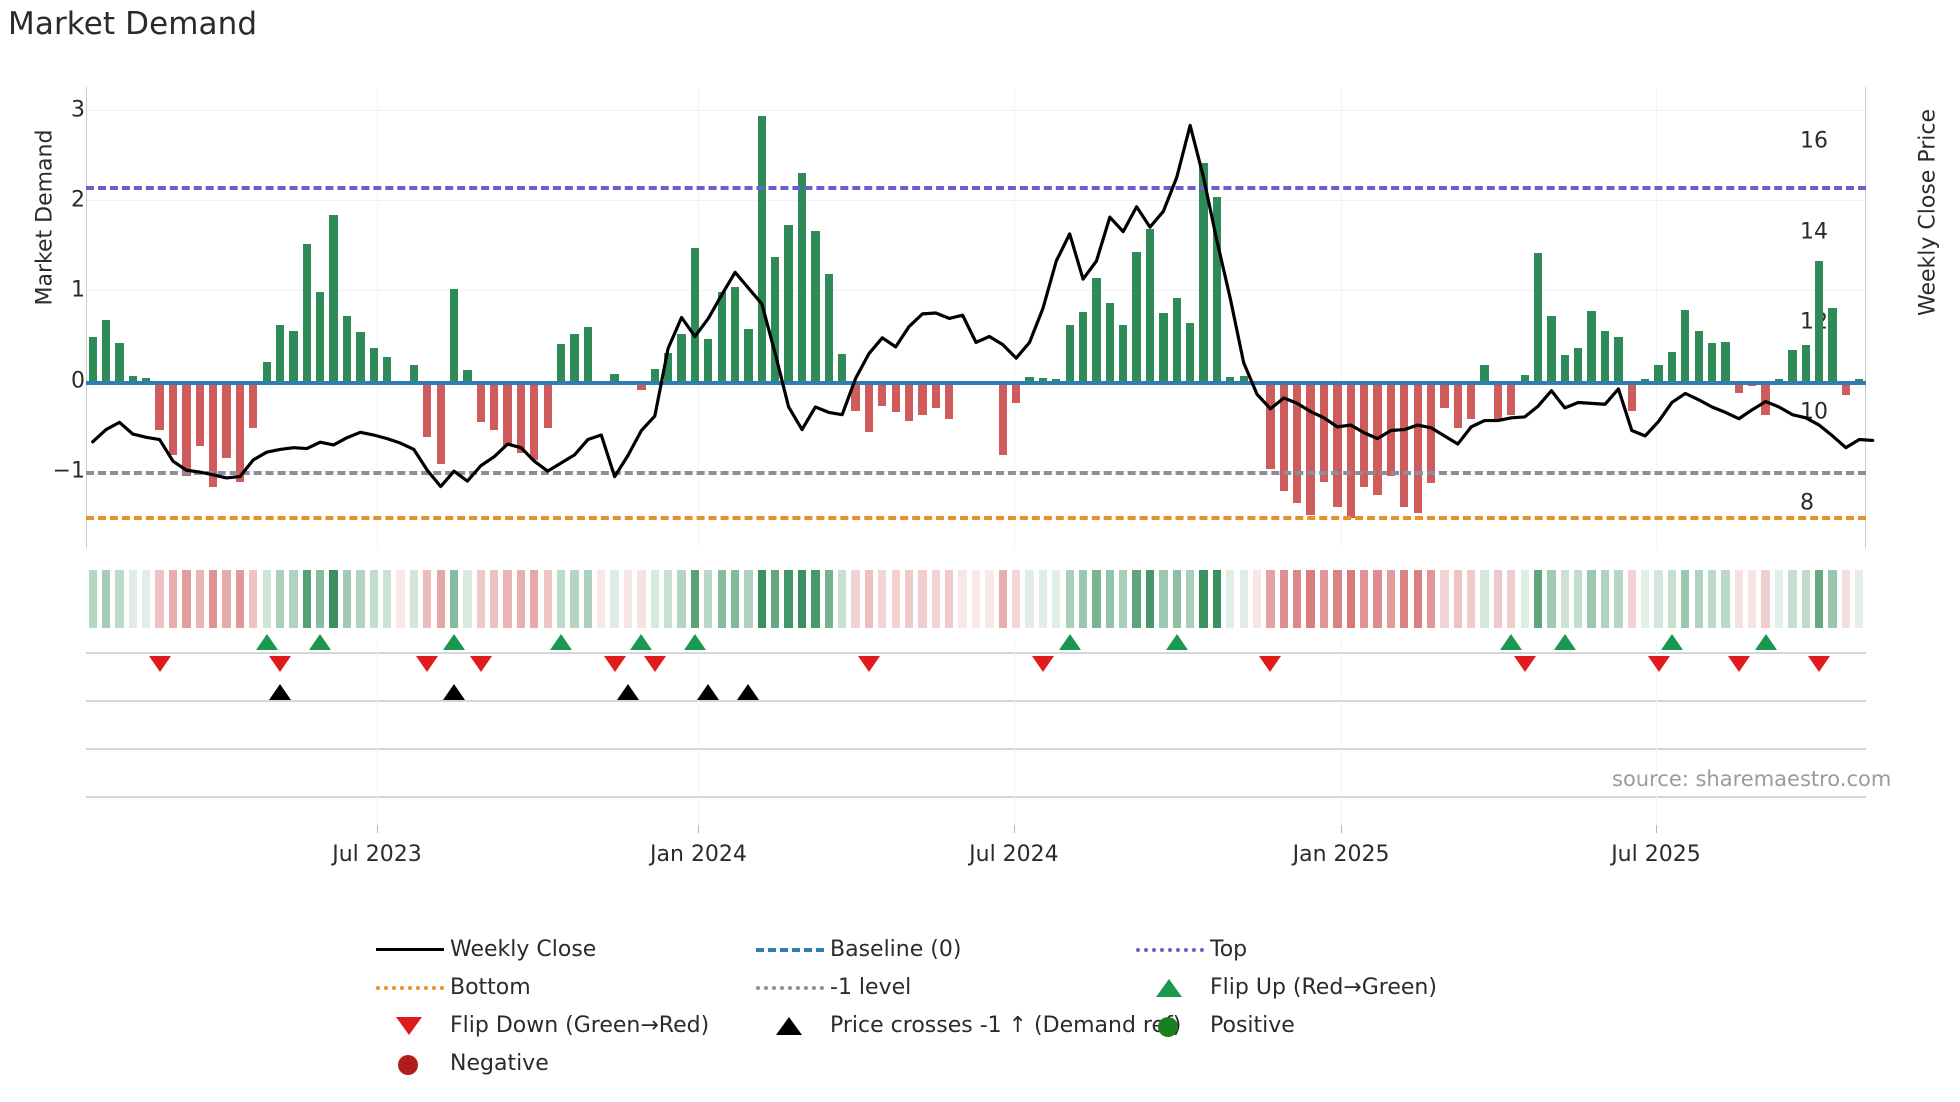 The width and height of the screenshot is (1960, 1102). Describe the element at coordinates (499, 1063) in the screenshot. I see `legend-item-label: Negative` at that location.